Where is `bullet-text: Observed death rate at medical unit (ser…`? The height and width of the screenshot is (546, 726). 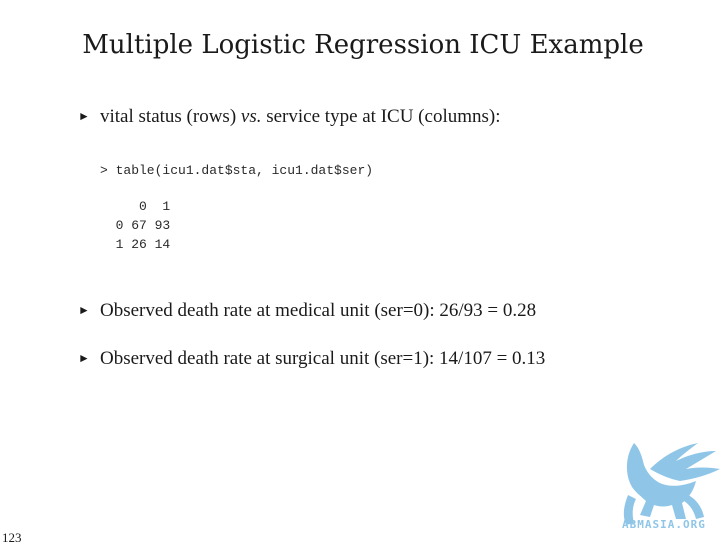 bullet-text: Observed death rate at medical unit (ser… is located at coordinates (318, 310).